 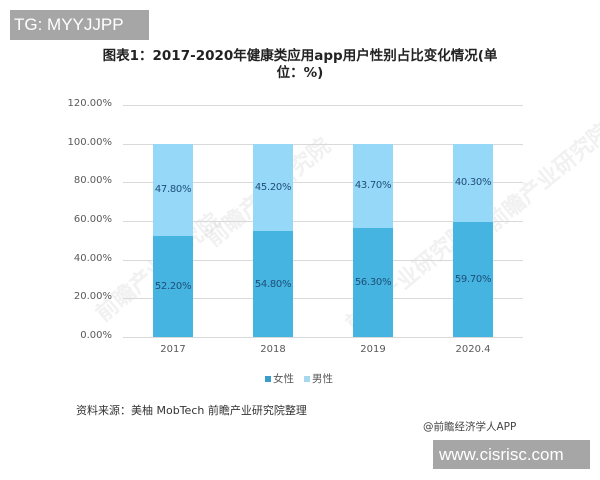 I want to click on x-tick-label: 2017, so click(x=173, y=349).